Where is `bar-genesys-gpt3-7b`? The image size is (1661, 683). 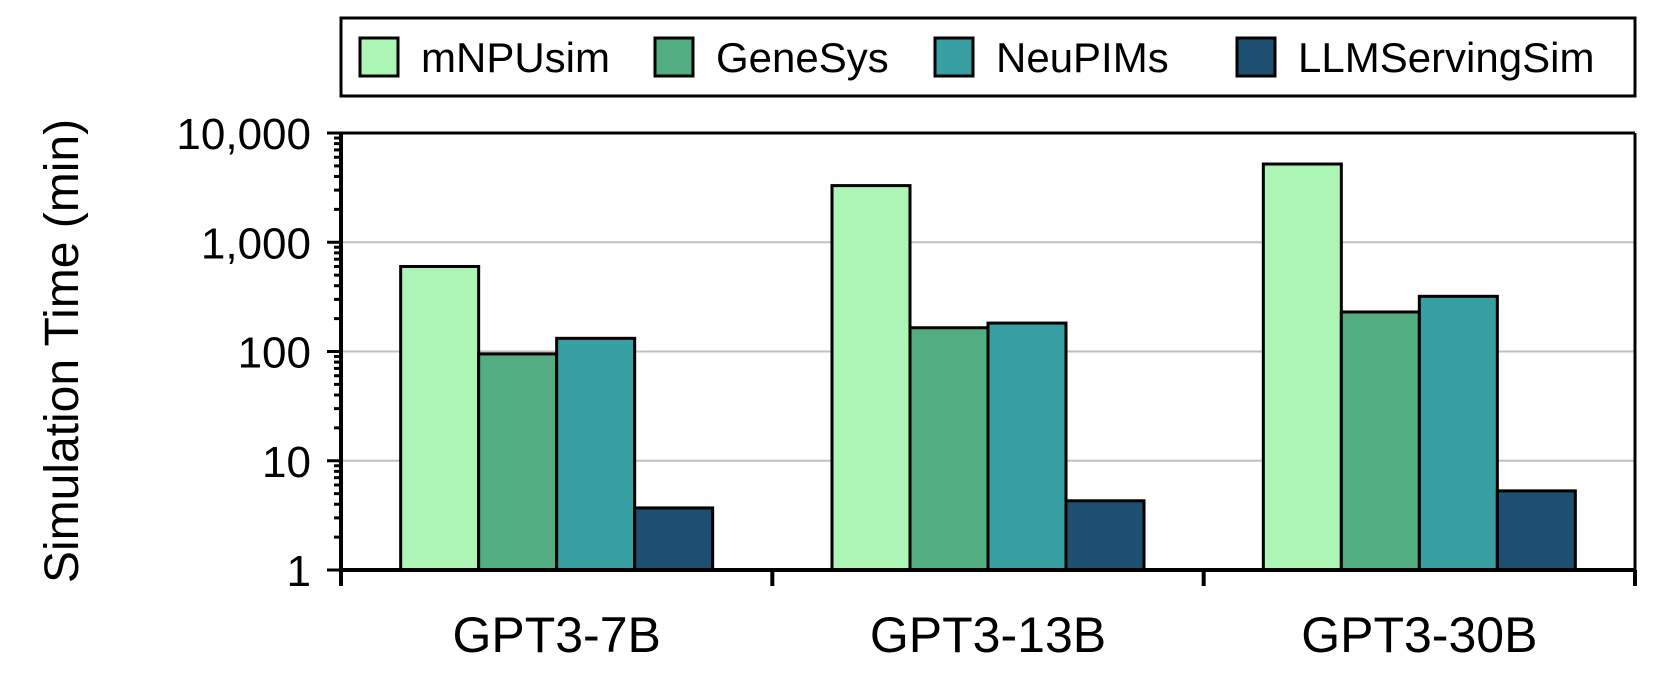 bar-genesys-gpt3-7b is located at coordinates (518, 462).